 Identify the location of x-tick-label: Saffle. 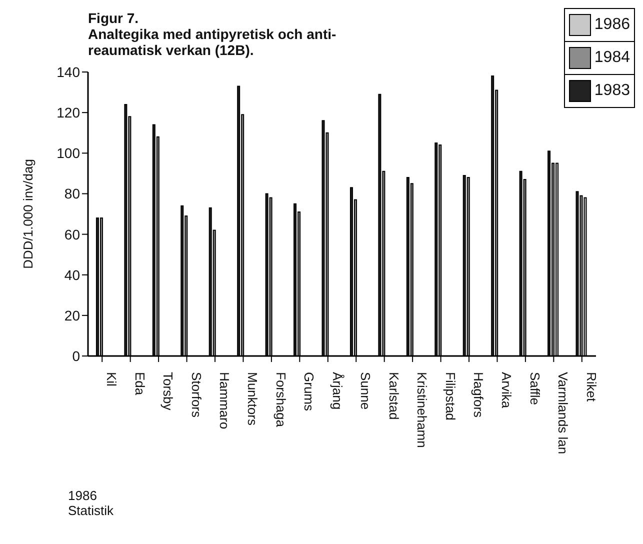
(534, 389).